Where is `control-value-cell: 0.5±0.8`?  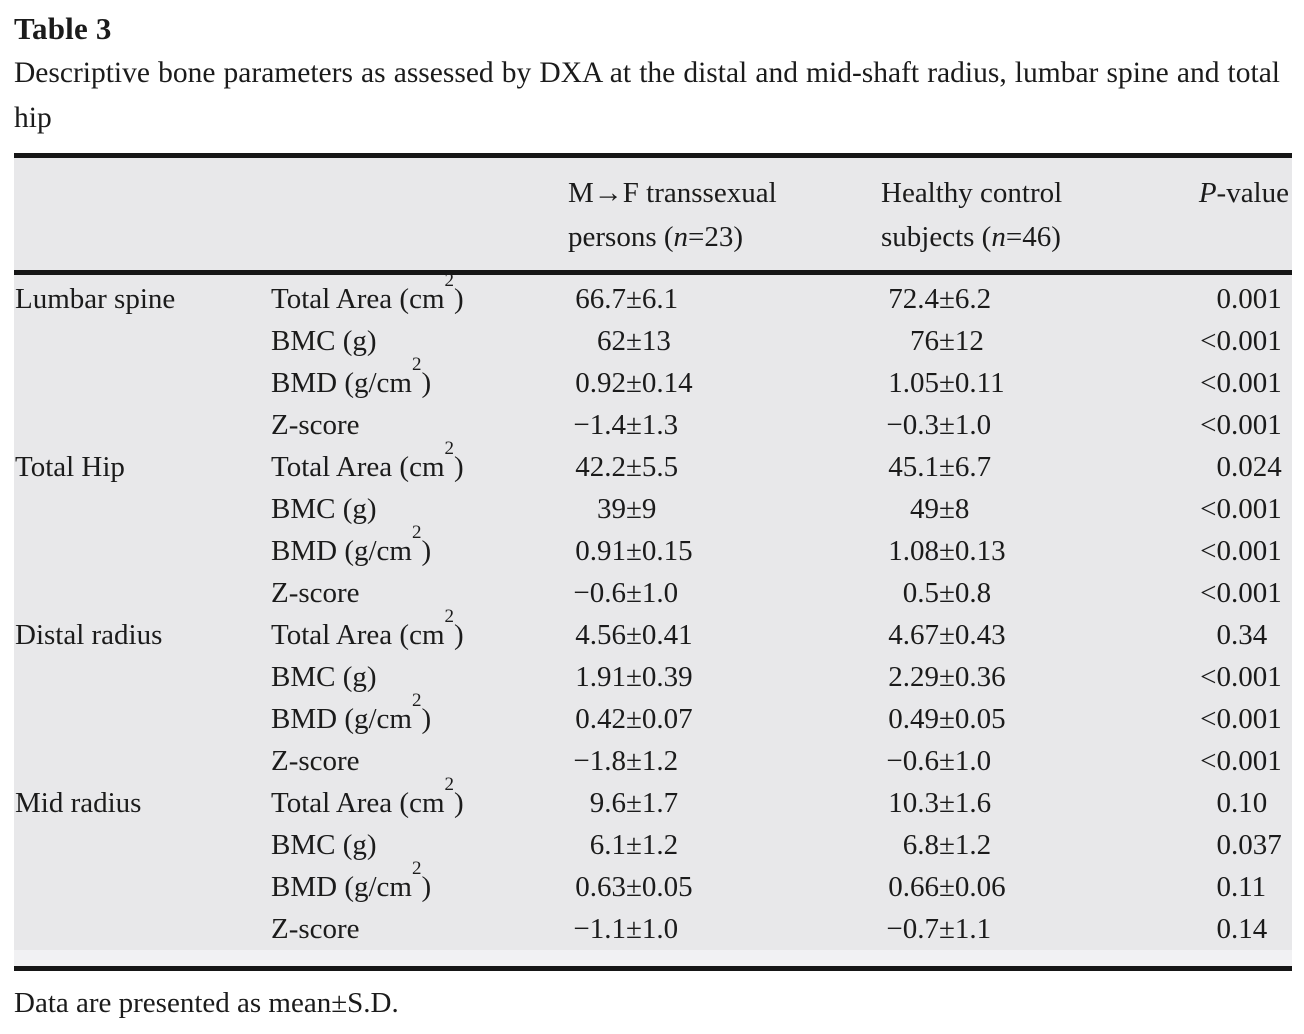 control-value-cell: 0.5±0.8 is located at coordinates (947, 592).